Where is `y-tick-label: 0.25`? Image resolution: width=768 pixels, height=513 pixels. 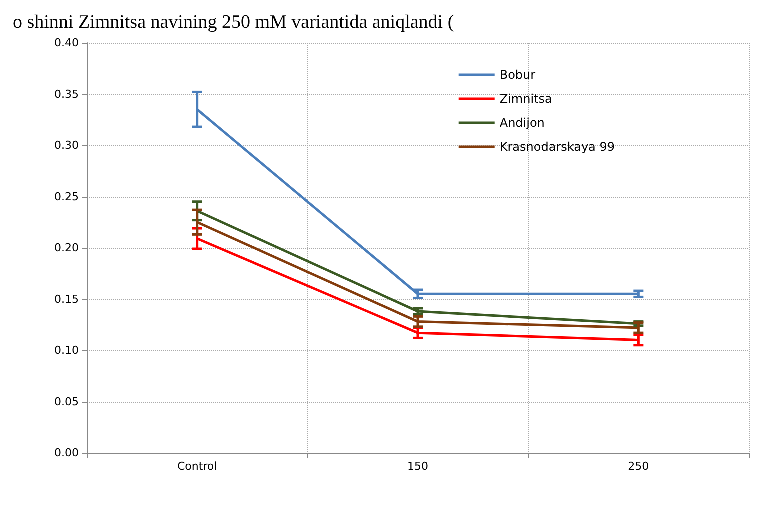
y-tick-label: 0.25 is located at coordinates (66, 197).